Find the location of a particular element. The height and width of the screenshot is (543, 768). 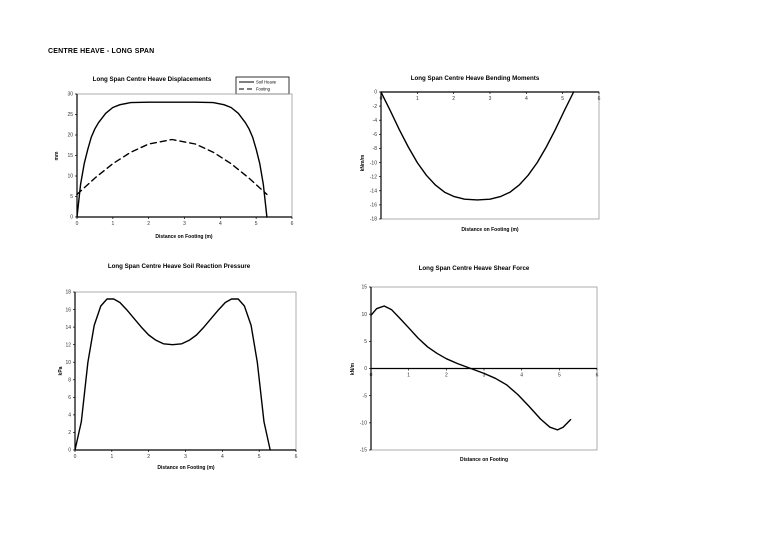

chart-title: Long Span Centre Heave Bending Moments is located at coordinates (475, 78).